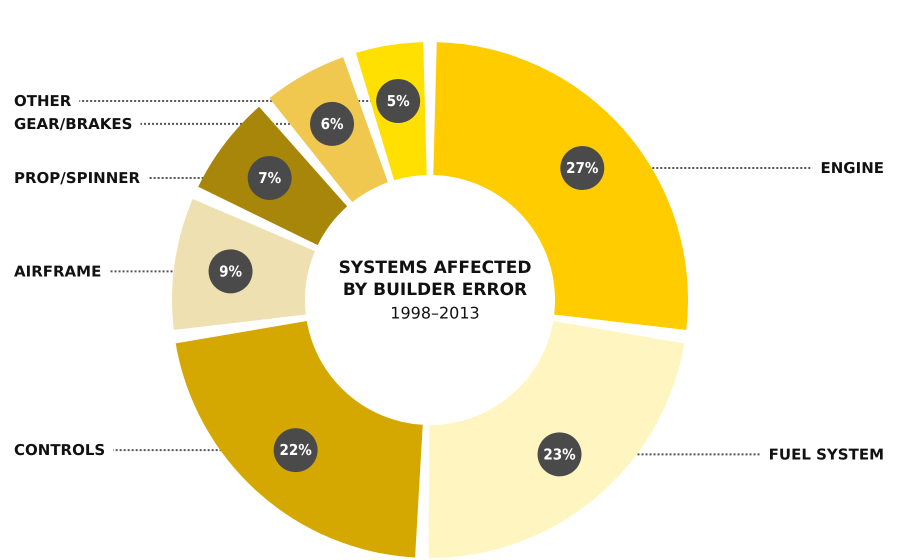 The width and height of the screenshot is (898, 560). I want to click on slice-label: GEAR/BRAKES, so click(73, 123).